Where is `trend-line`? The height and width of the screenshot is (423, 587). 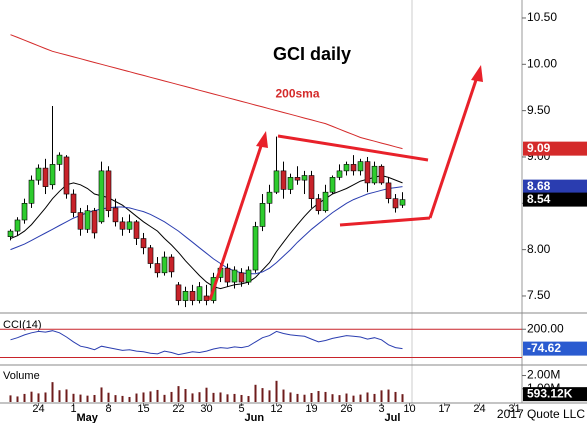
trend-line is located at coordinates (353, 148).